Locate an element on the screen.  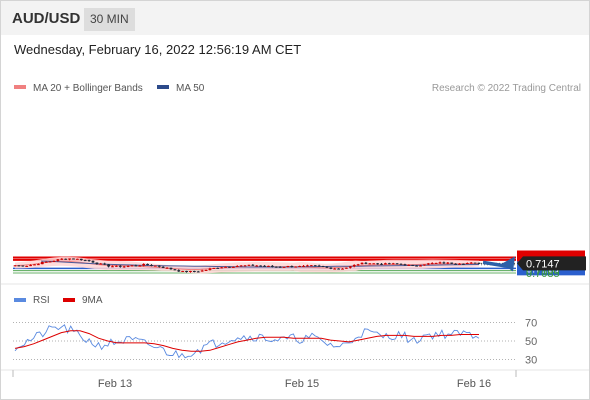
timeframe-badge: 30 MIN is located at coordinates (109, 19).